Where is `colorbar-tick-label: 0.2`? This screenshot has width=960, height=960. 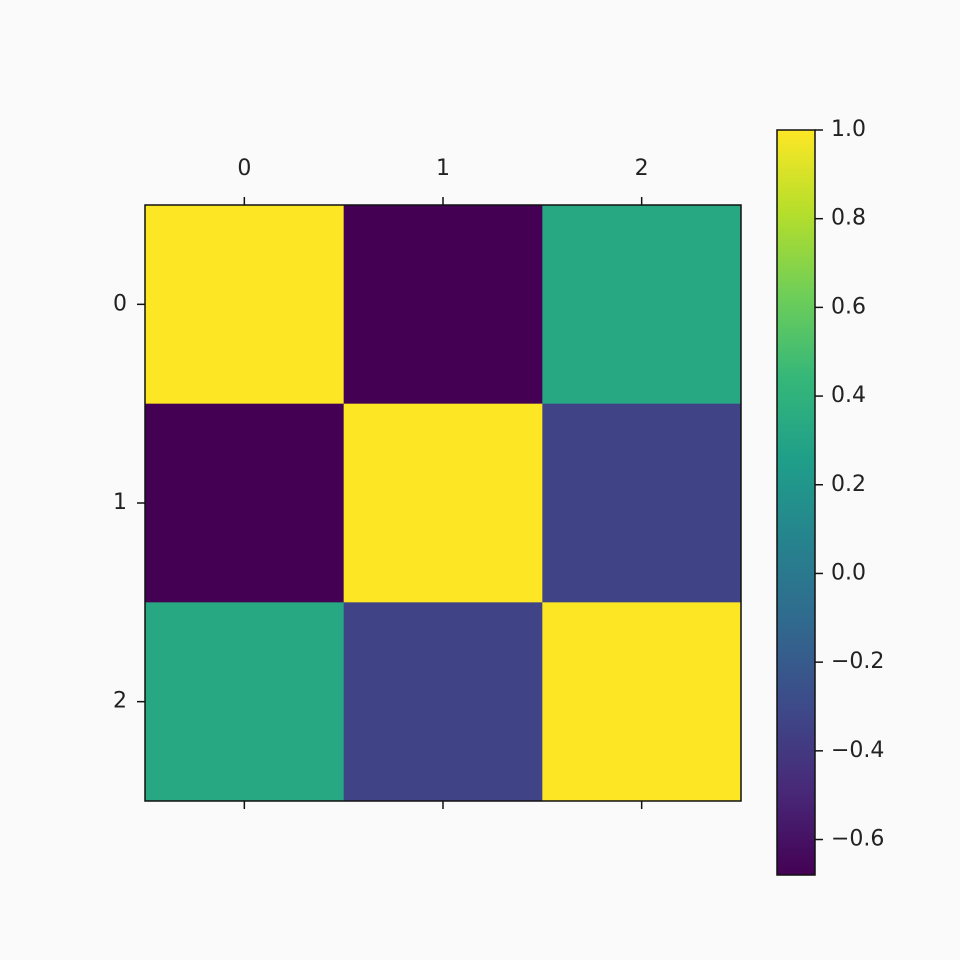 colorbar-tick-label: 0.2 is located at coordinates (848, 484).